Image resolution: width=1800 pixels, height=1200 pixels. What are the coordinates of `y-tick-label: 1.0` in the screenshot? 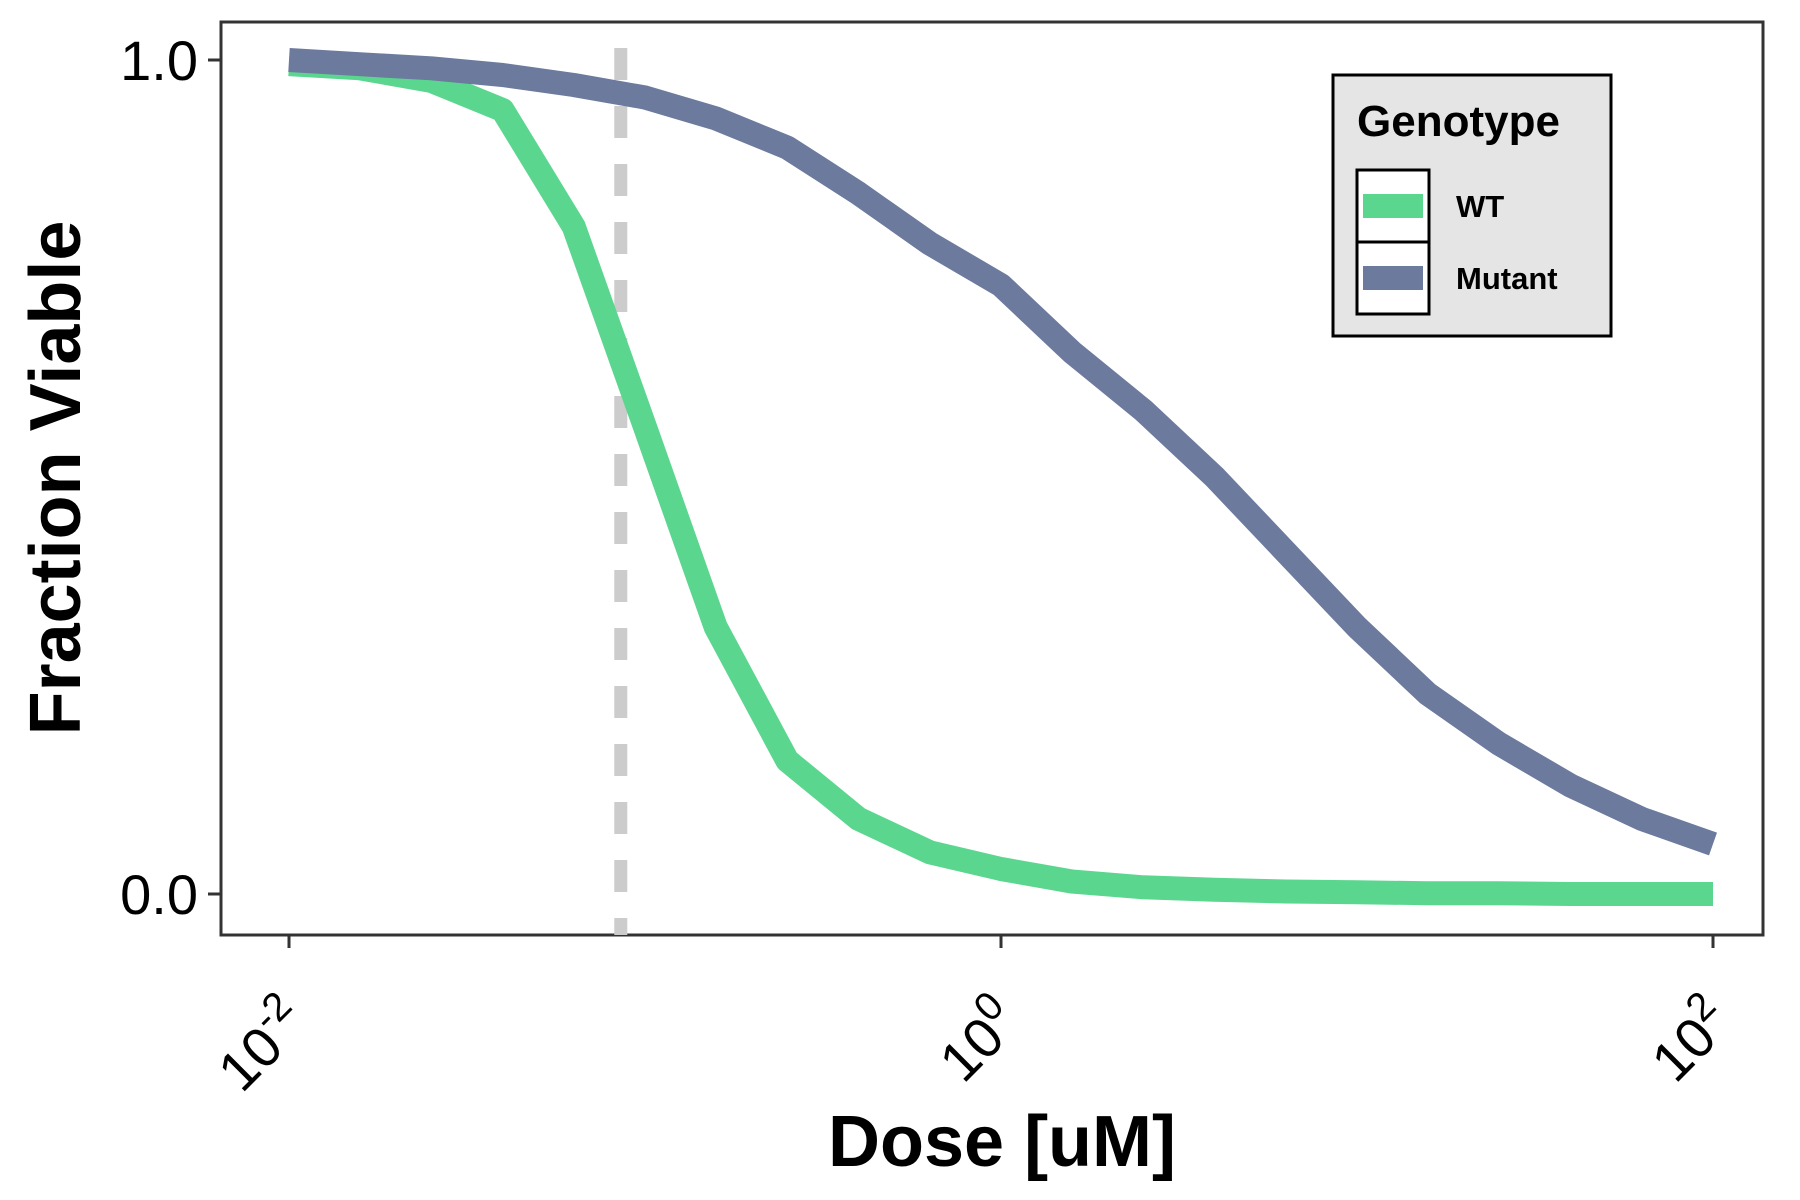 It's located at (159, 60).